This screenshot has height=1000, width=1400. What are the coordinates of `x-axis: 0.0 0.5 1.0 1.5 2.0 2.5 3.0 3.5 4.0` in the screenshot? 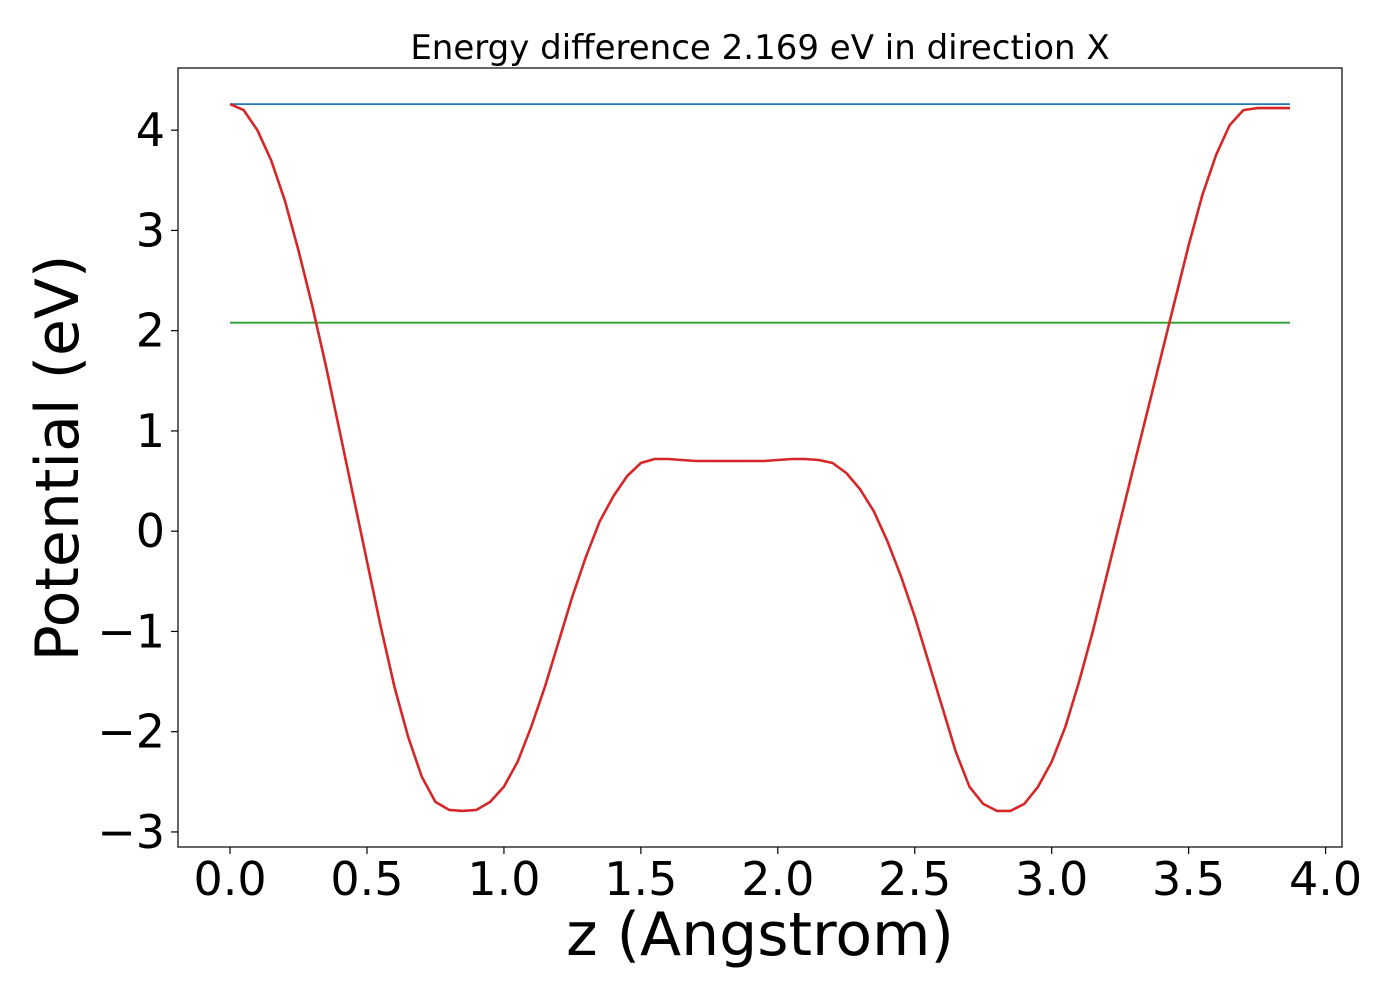 It's located at (777, 876).